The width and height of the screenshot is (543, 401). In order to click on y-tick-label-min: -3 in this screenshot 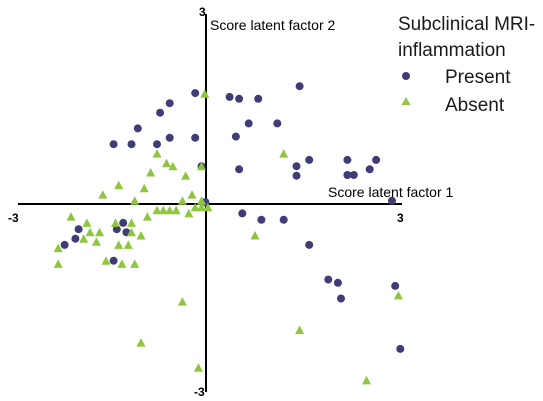, I will do `click(199, 392)`.